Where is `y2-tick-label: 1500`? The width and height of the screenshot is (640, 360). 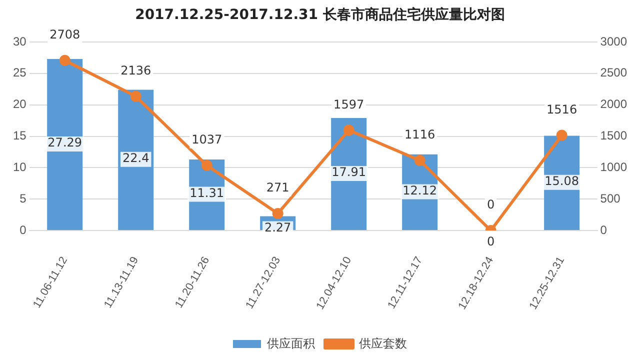 y2-tick-label: 1500 is located at coordinates (614, 135).